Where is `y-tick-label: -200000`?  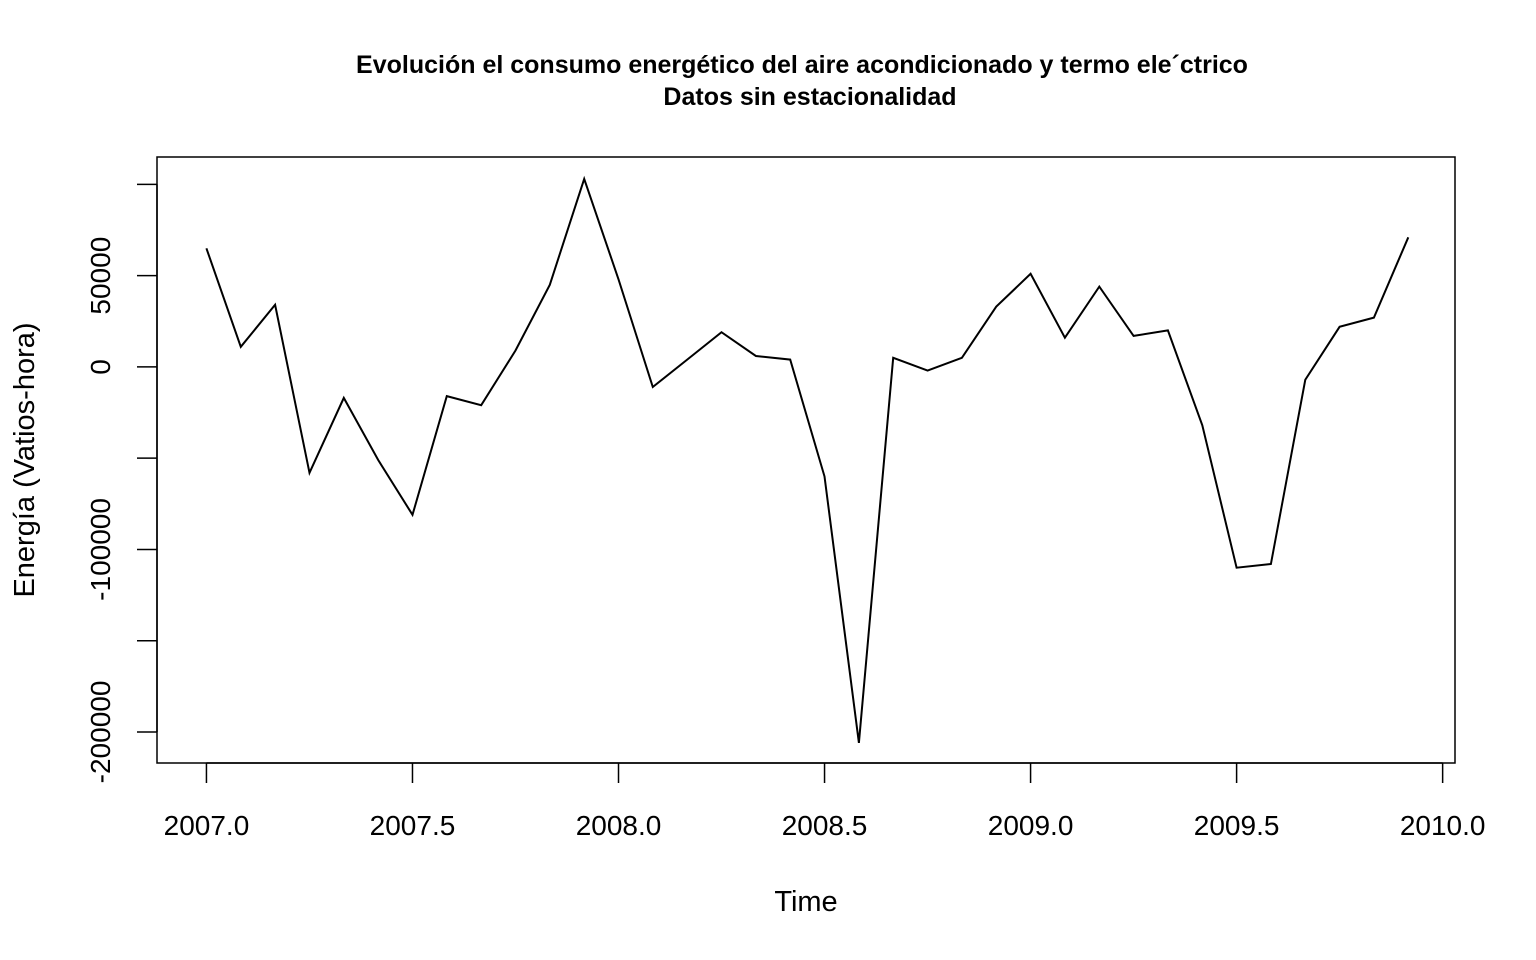
y-tick-label: -200000 is located at coordinates (100, 732).